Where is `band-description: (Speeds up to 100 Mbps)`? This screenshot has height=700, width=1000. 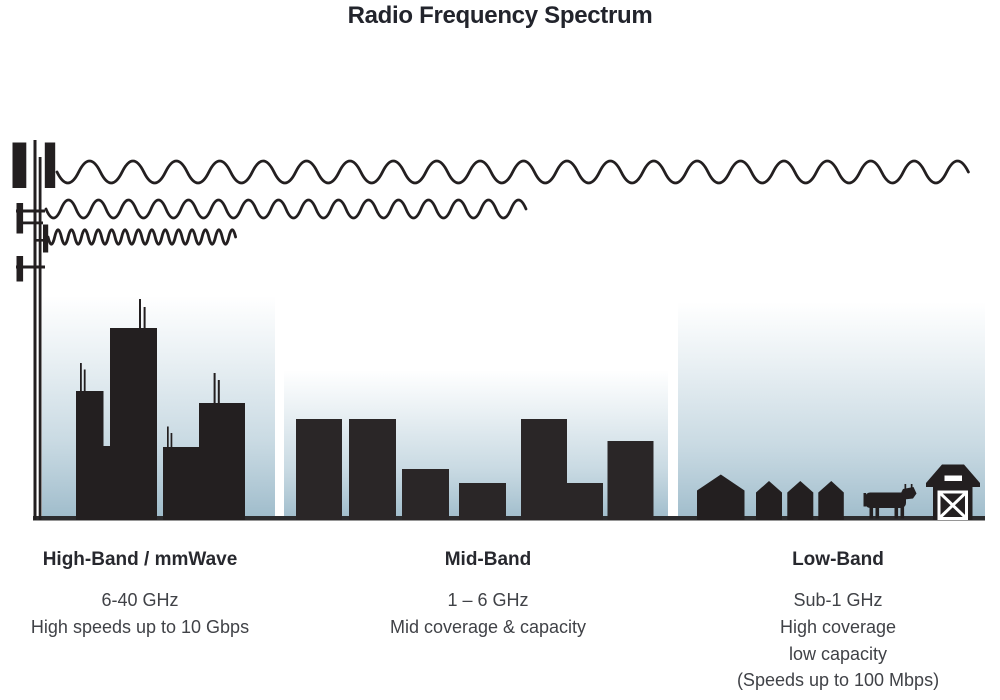
band-description: (Speeds up to 100 Mbps) is located at coordinates (838, 680).